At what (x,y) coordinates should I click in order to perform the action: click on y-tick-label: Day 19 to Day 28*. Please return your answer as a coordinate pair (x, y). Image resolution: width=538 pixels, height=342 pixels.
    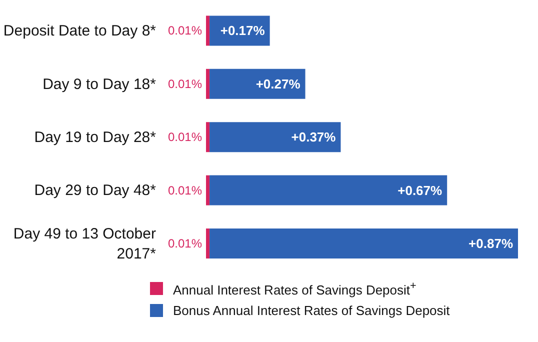
    Looking at the image, I should click on (95, 137).